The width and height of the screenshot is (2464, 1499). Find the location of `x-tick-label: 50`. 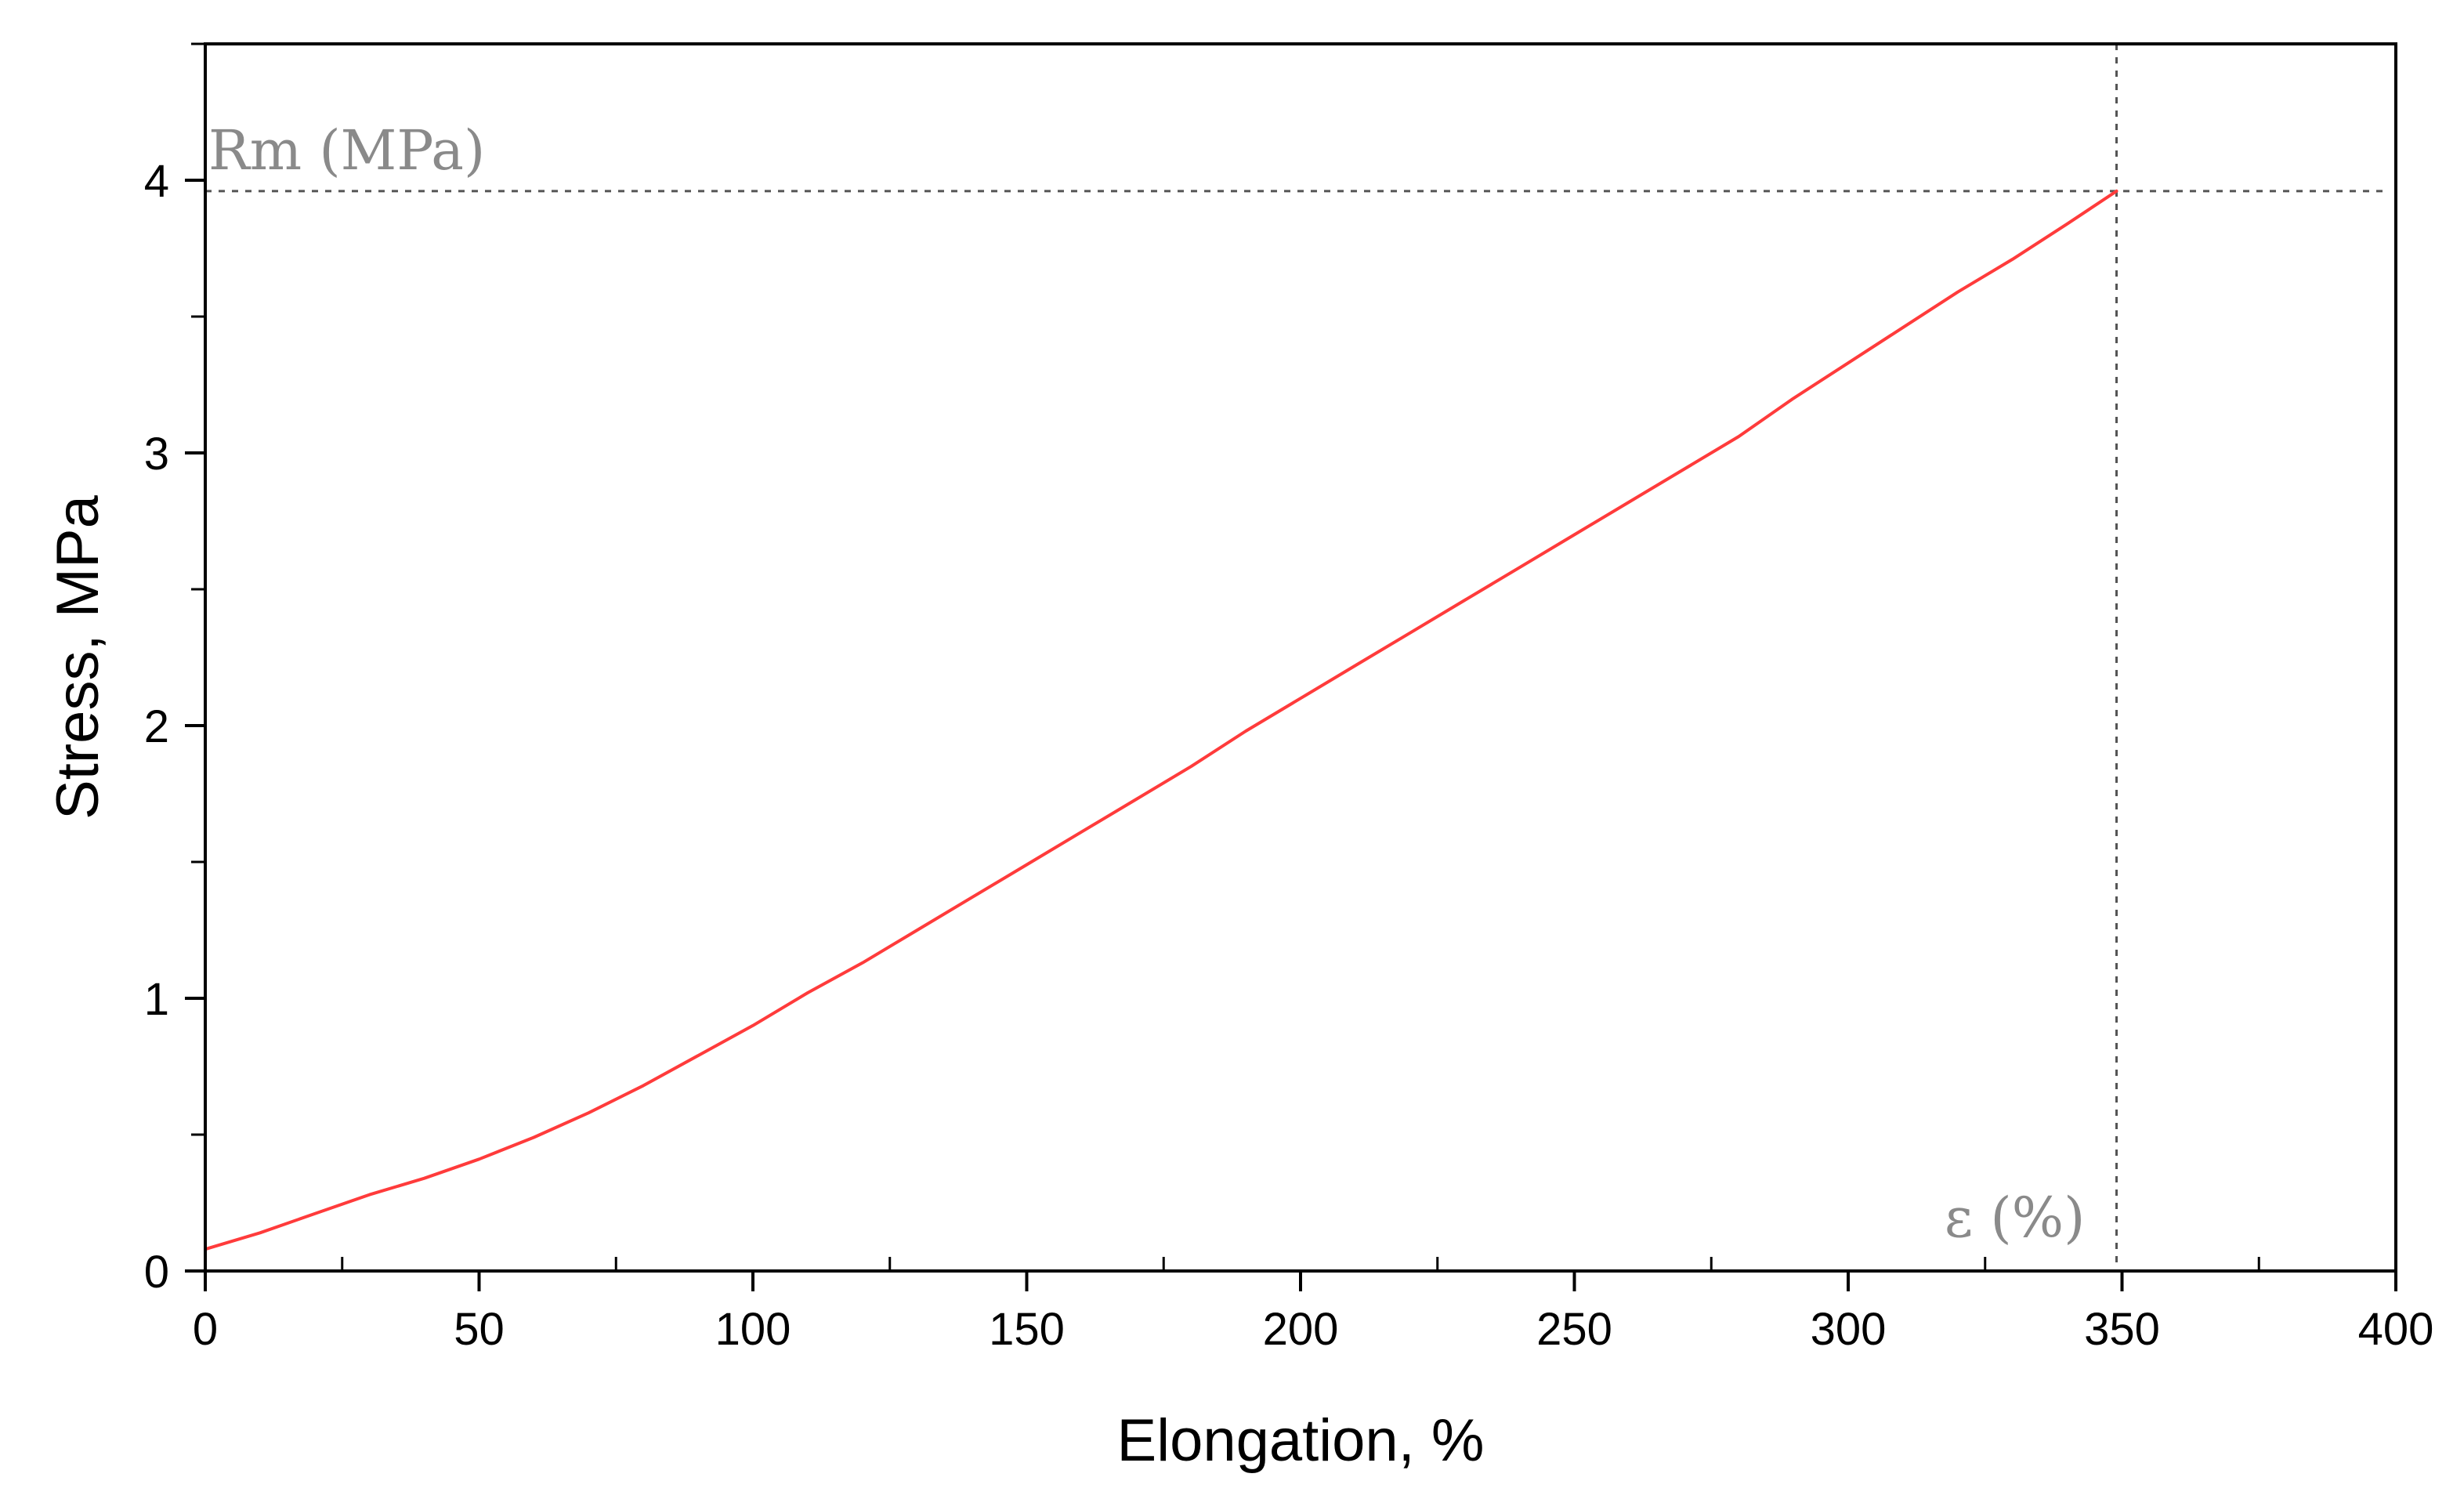

x-tick-label: 50 is located at coordinates (479, 1329).